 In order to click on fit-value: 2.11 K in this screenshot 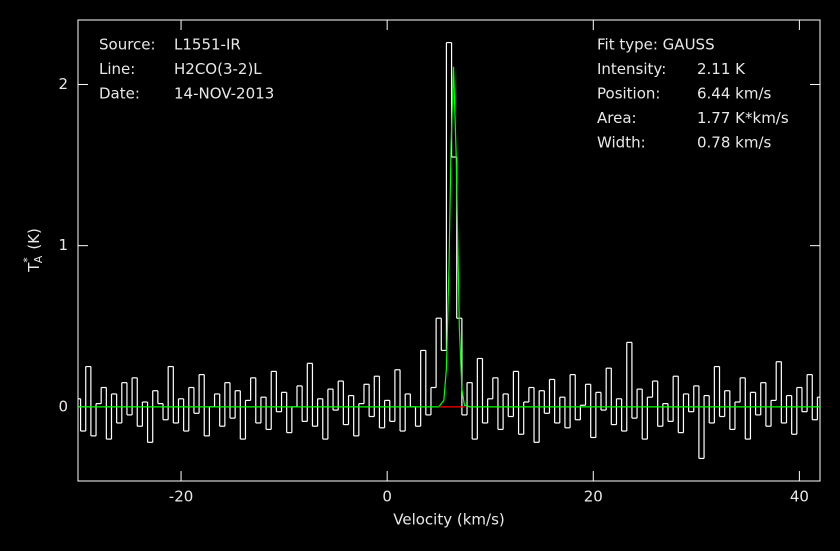, I will do `click(721, 69)`.